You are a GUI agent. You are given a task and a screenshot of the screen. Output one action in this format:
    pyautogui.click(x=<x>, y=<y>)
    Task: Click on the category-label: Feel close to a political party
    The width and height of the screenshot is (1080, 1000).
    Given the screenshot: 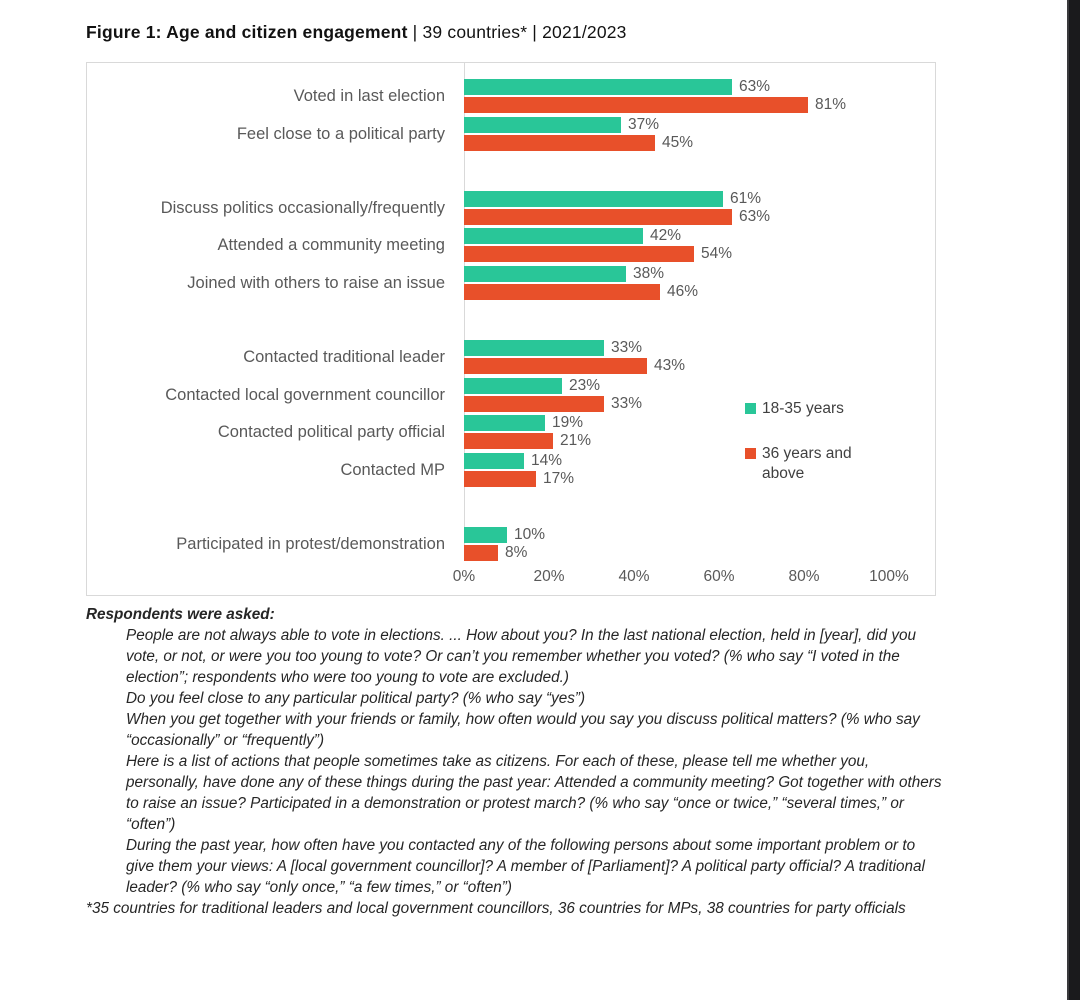 What is the action you would take?
    pyautogui.click(x=340, y=133)
    